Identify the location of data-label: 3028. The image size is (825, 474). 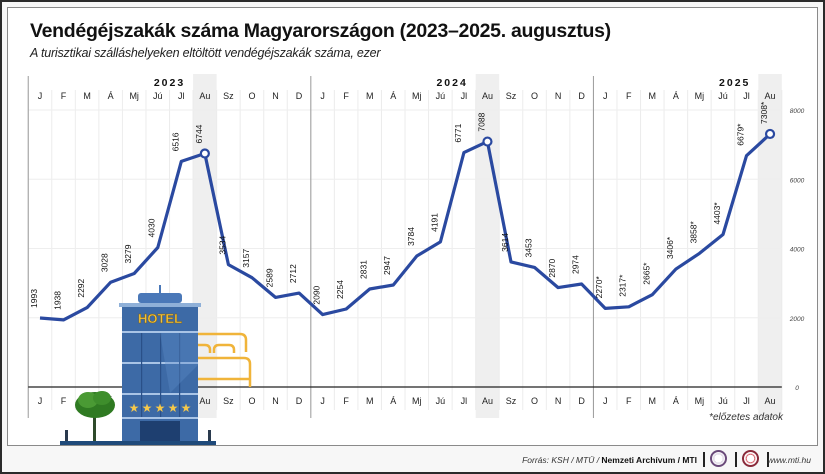
(105, 262).